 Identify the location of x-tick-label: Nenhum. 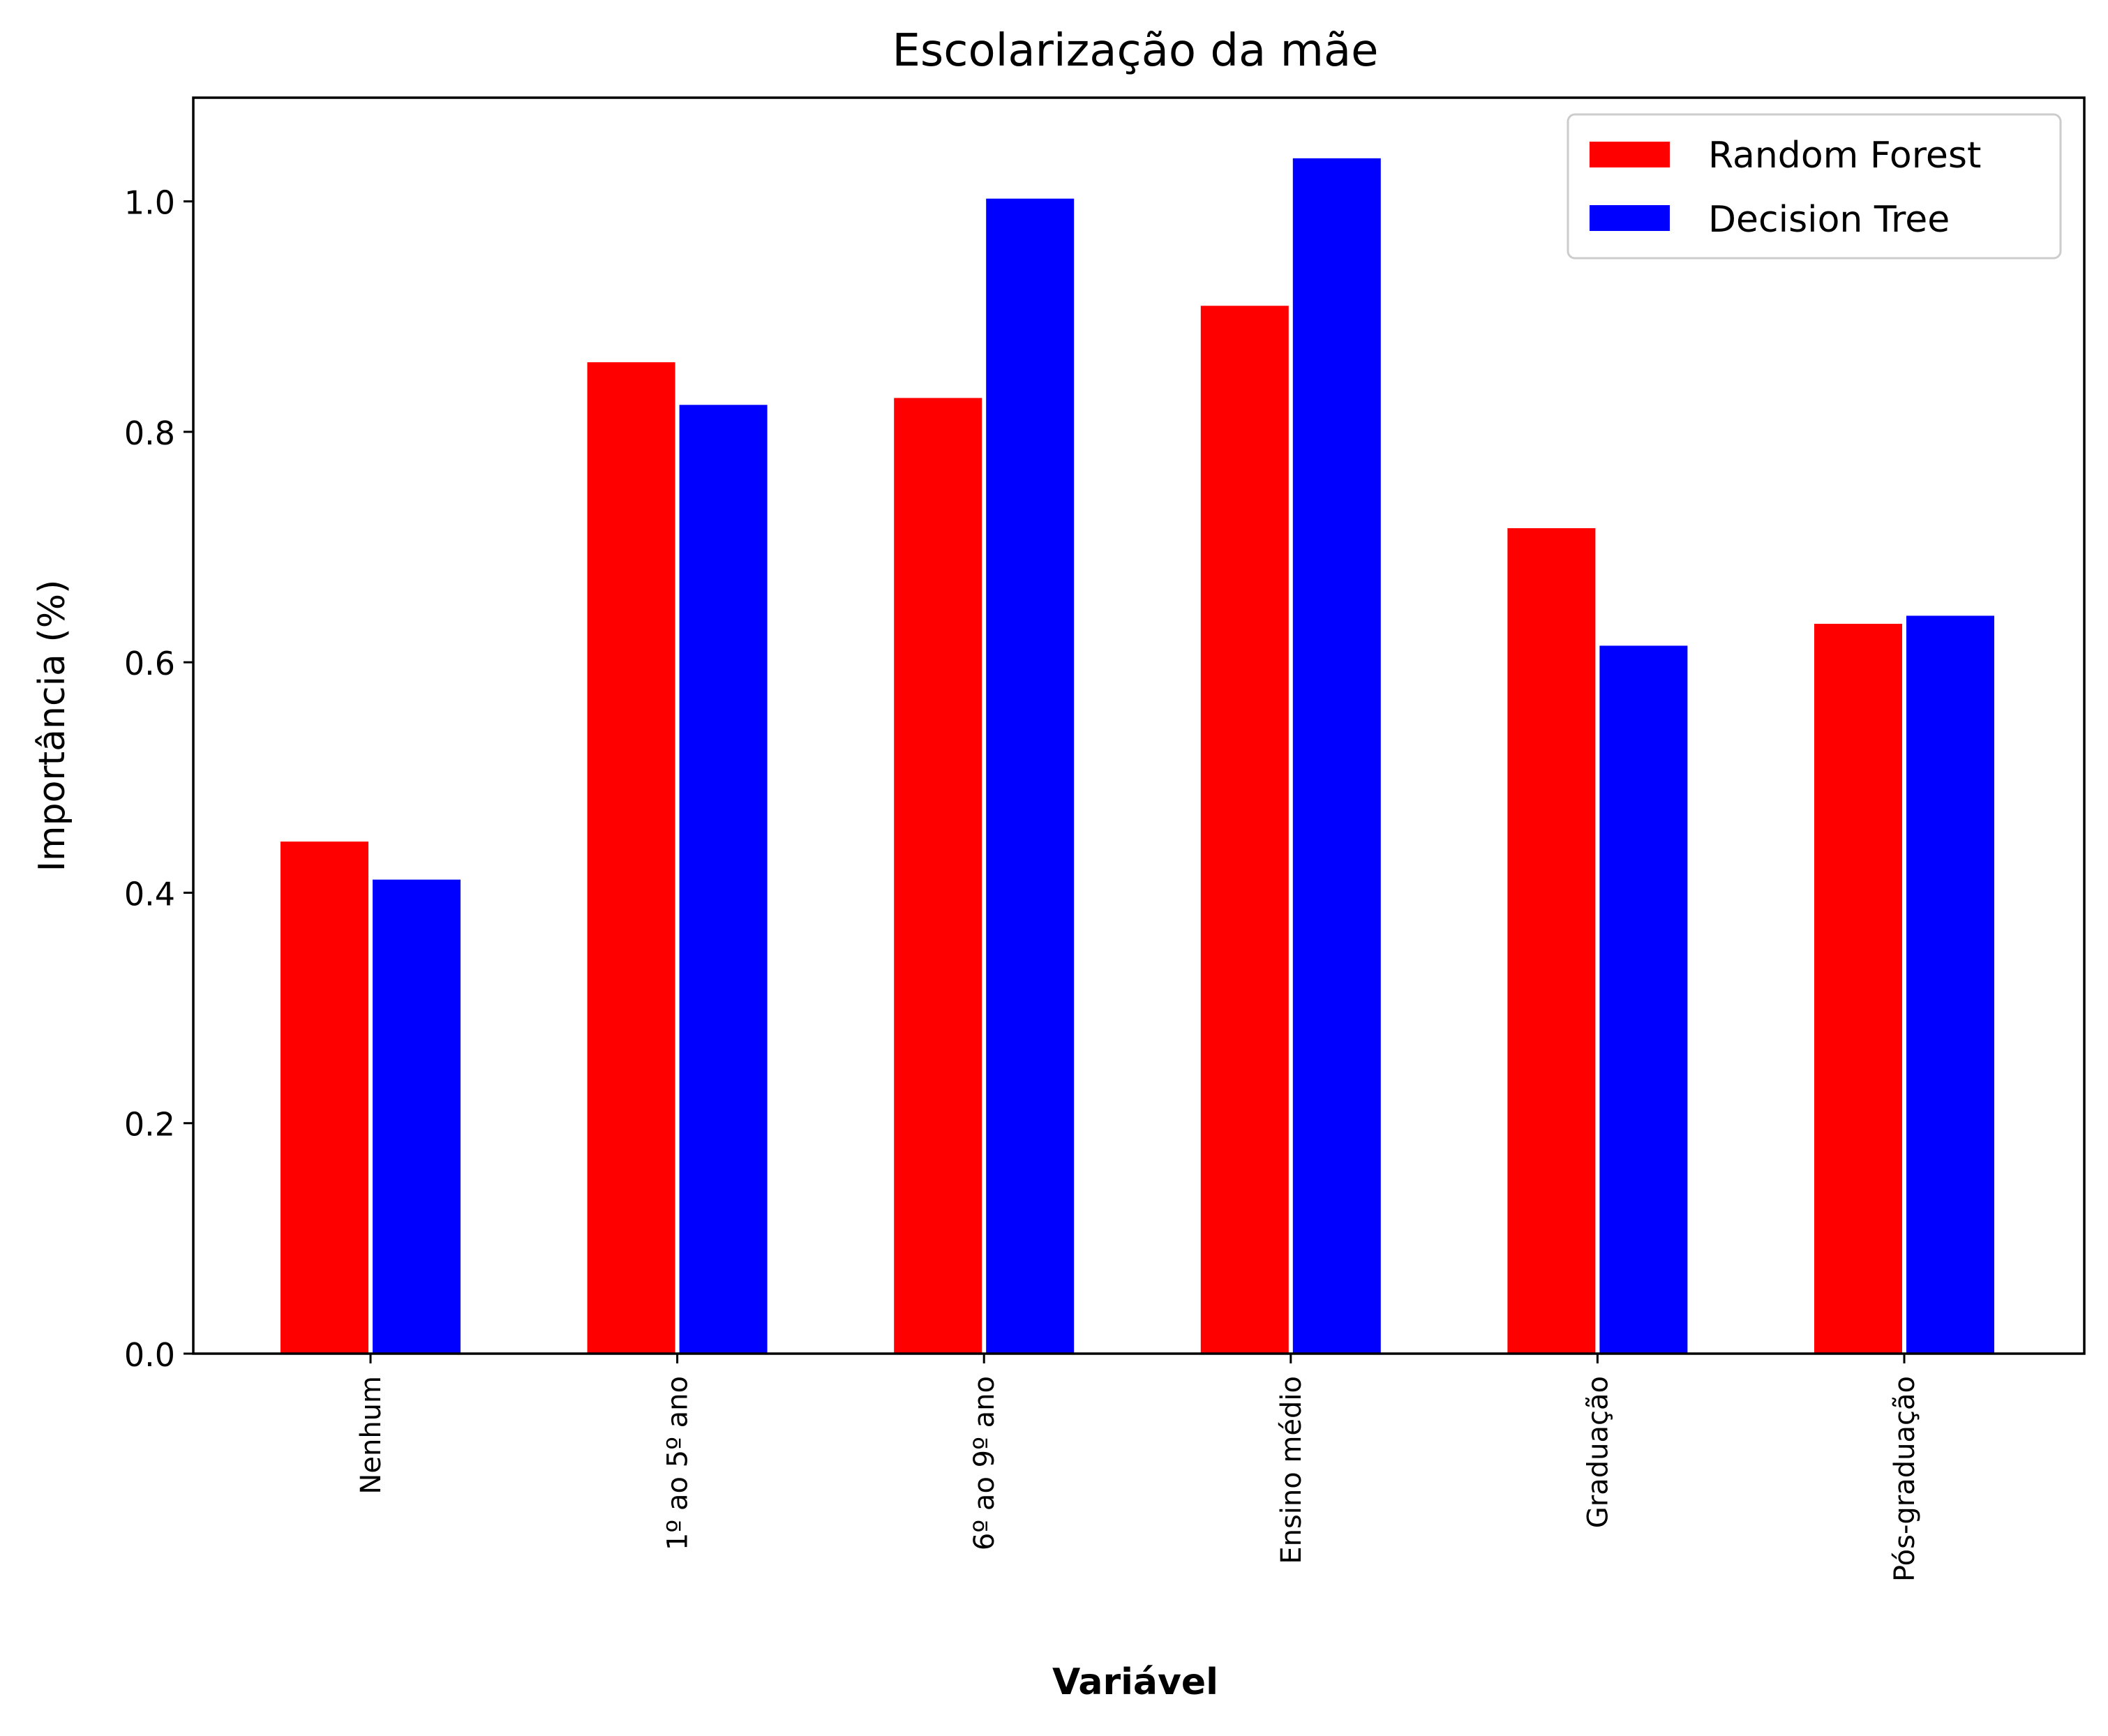
(371, 1435).